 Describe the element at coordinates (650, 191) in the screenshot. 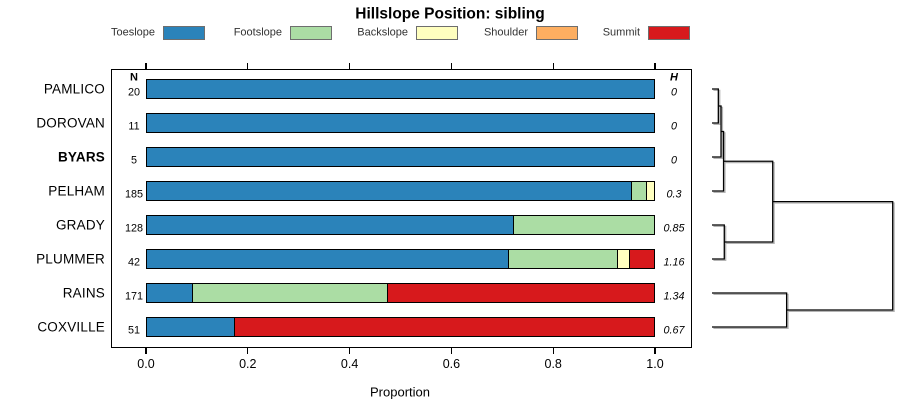

I see `bar-segment-backslope-pelham` at that location.